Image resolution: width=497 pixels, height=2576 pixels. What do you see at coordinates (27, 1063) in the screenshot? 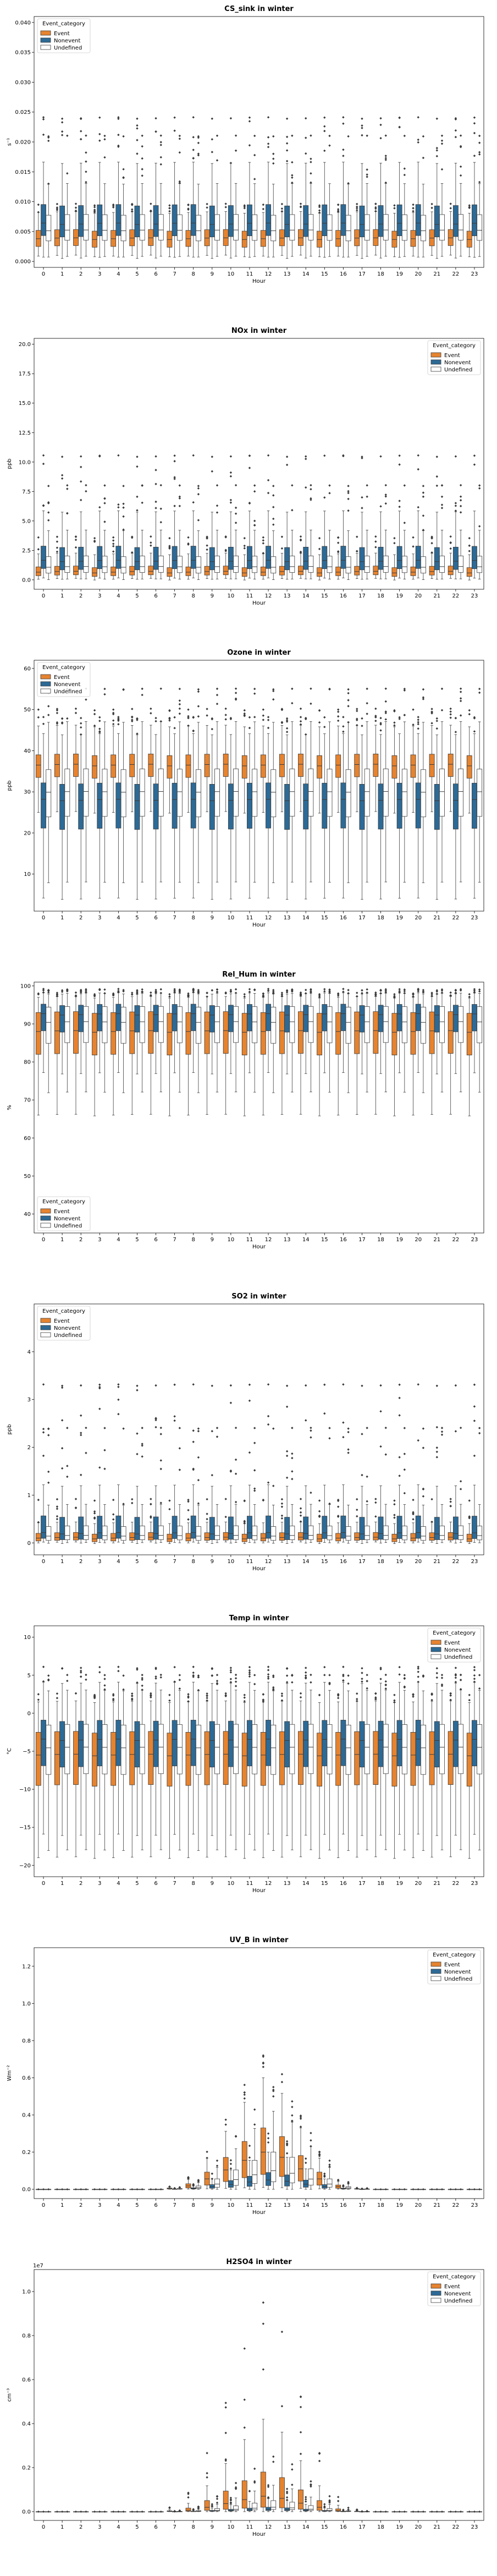
I see `y-tick-label: 80` at bounding box center [27, 1063].